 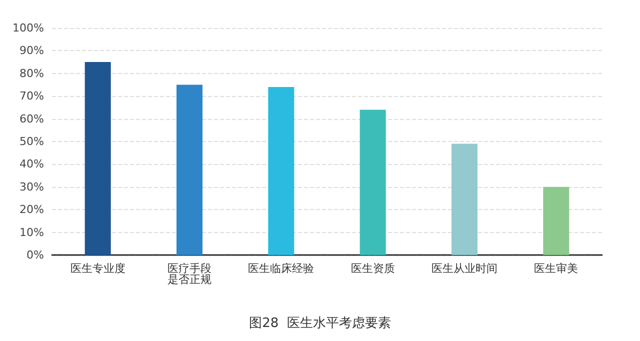 I want to click on y-tick-label: 50%, so click(x=32, y=141).